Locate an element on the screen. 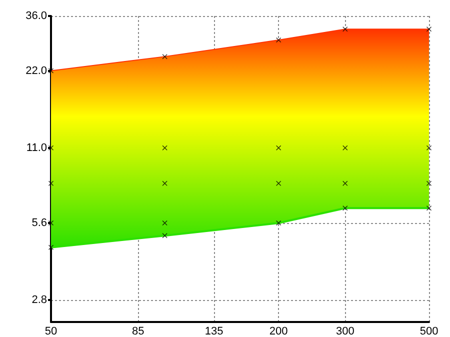 The height and width of the screenshot is (337, 450). x-tick-label: 50 is located at coordinates (51, 331).